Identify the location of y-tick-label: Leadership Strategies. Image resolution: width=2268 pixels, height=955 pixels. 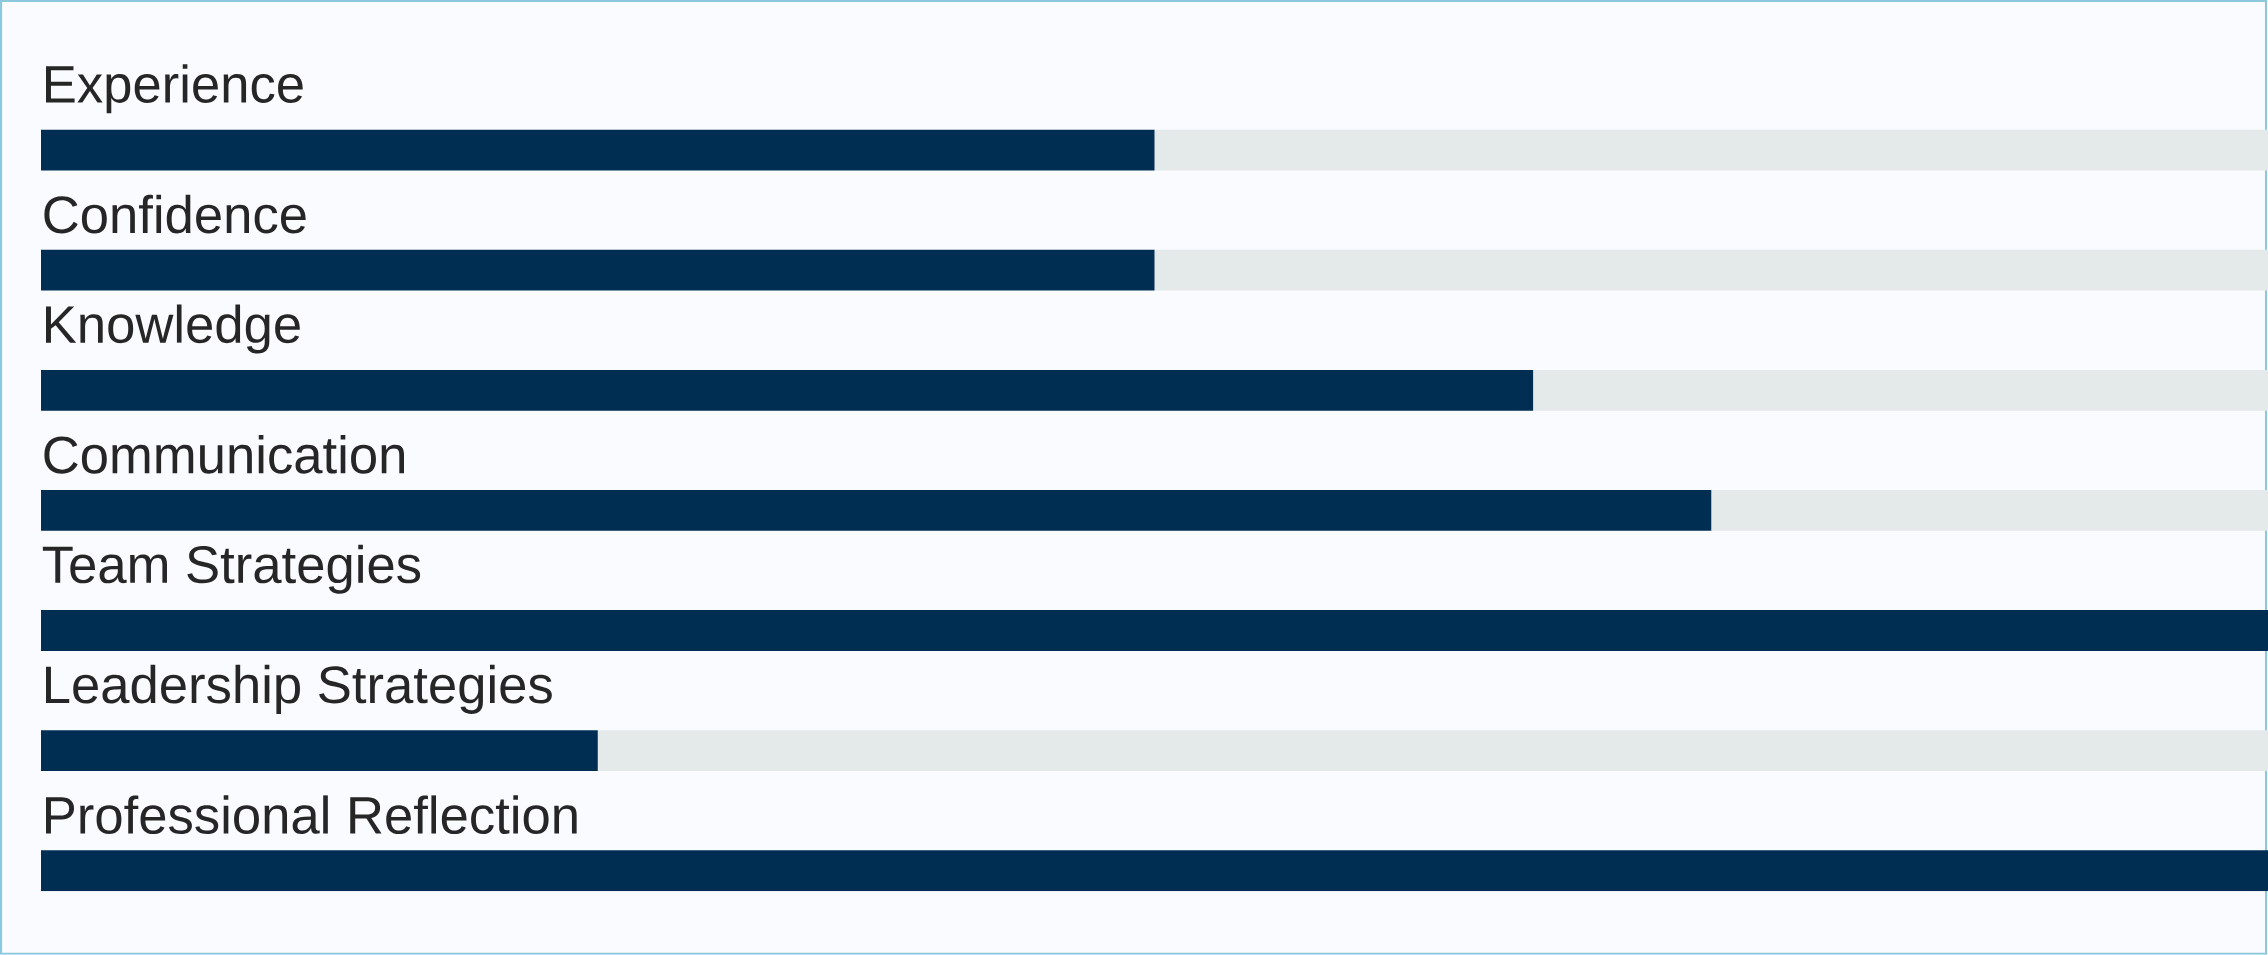
(299, 689).